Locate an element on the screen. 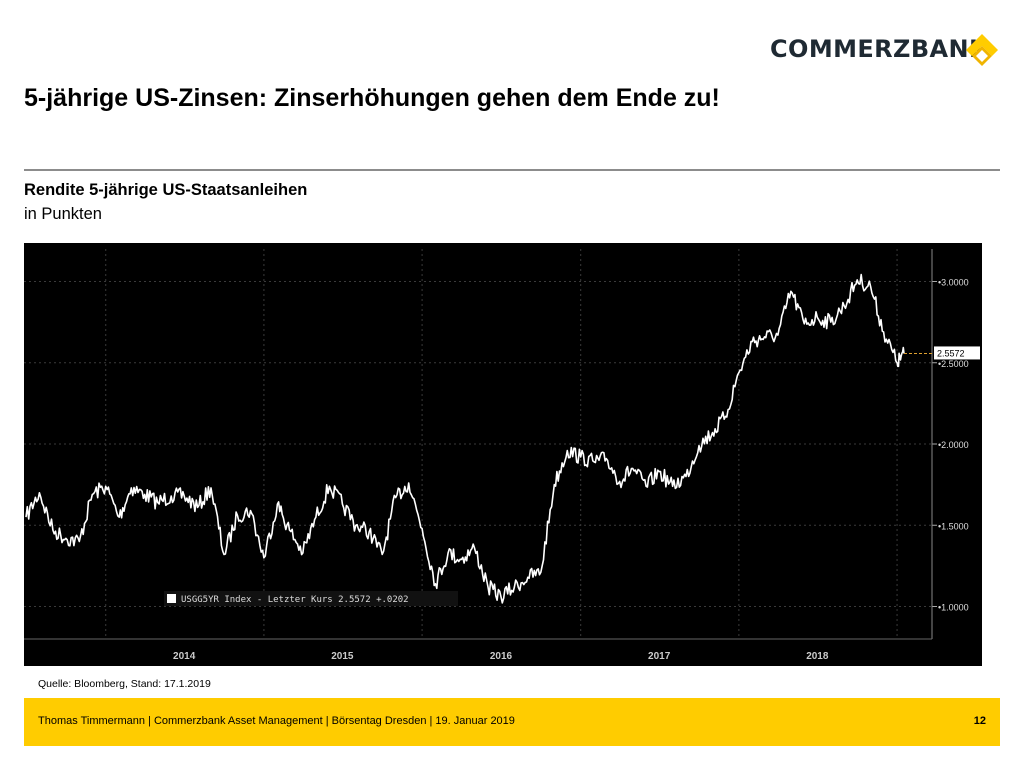  page-number: 12 is located at coordinates (979, 721).